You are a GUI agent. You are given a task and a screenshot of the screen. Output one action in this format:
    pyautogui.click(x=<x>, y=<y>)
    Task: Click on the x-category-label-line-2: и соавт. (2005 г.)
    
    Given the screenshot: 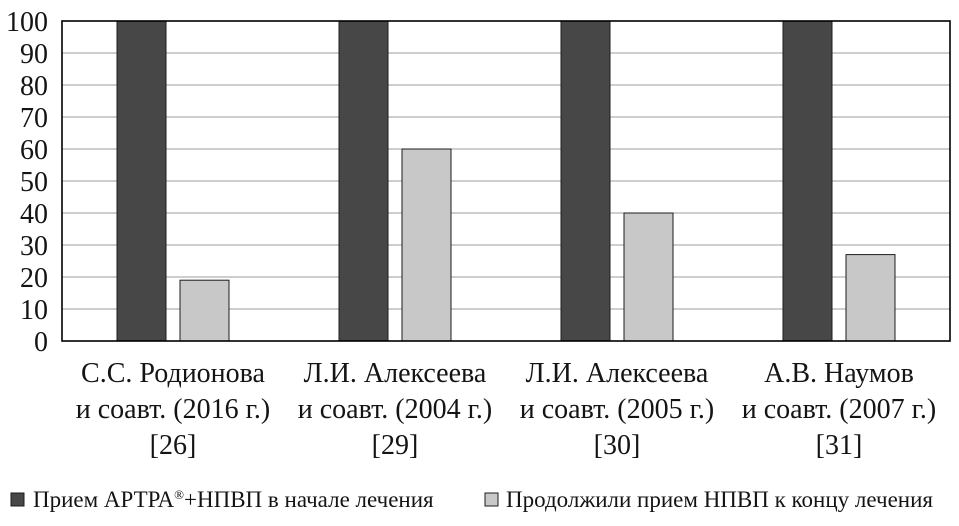 What is the action you would take?
    pyautogui.click(x=617, y=409)
    